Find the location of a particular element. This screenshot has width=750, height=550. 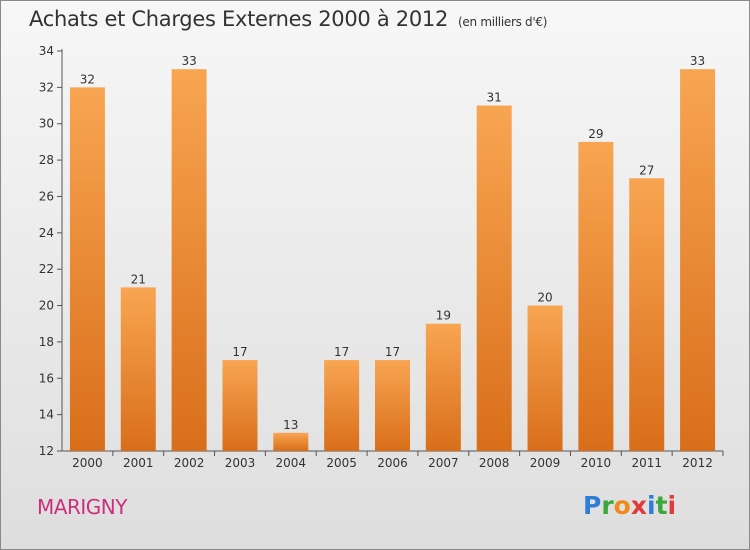

data-label-2008: 31 is located at coordinates (494, 98).